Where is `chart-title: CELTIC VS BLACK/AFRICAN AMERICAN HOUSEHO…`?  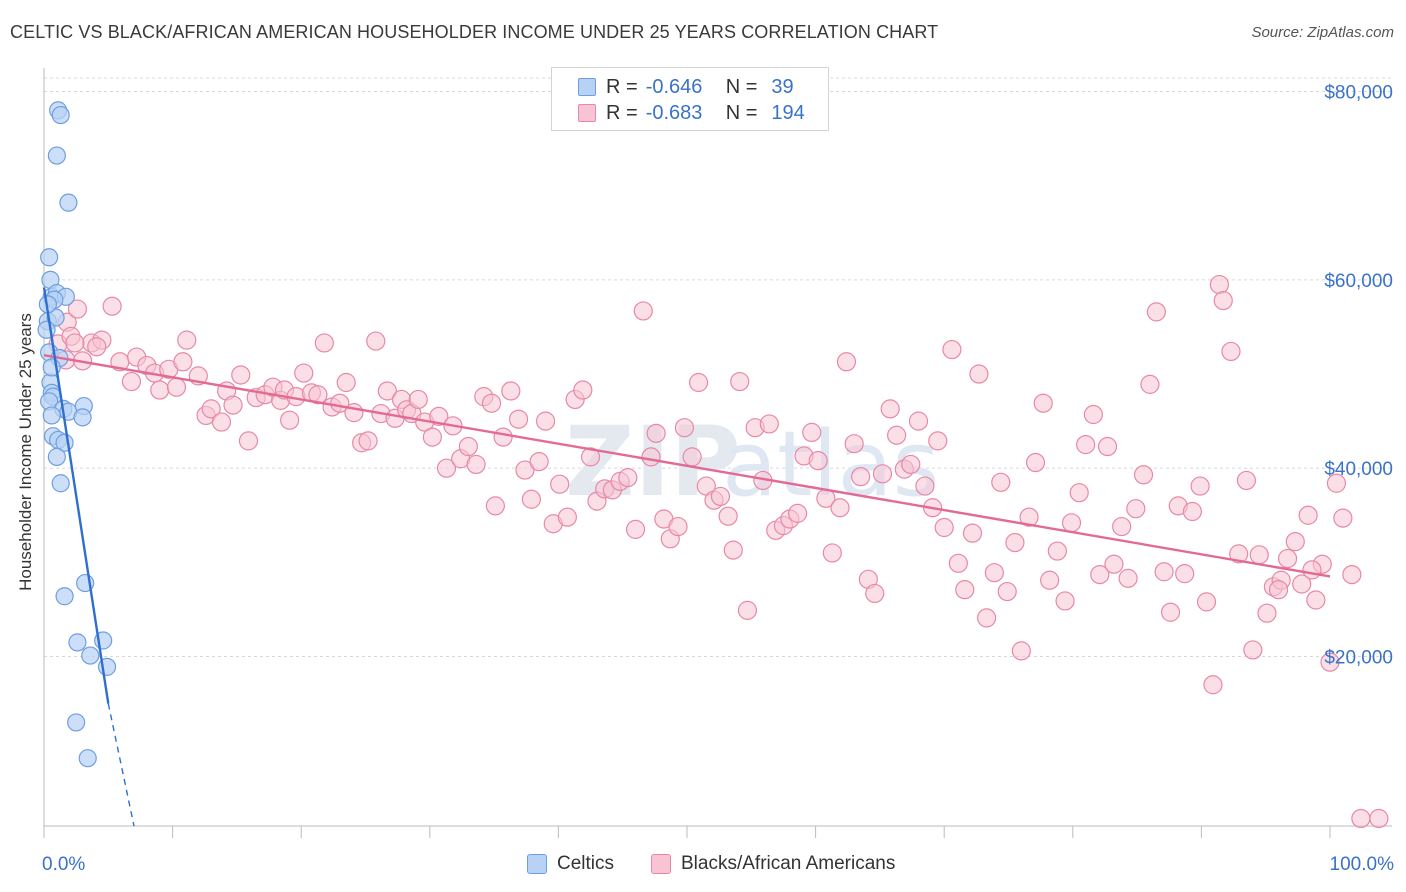
chart-title: CELTIC VS BLACK/AFRICAN AMERICAN HOUSEHO… is located at coordinates (474, 32).